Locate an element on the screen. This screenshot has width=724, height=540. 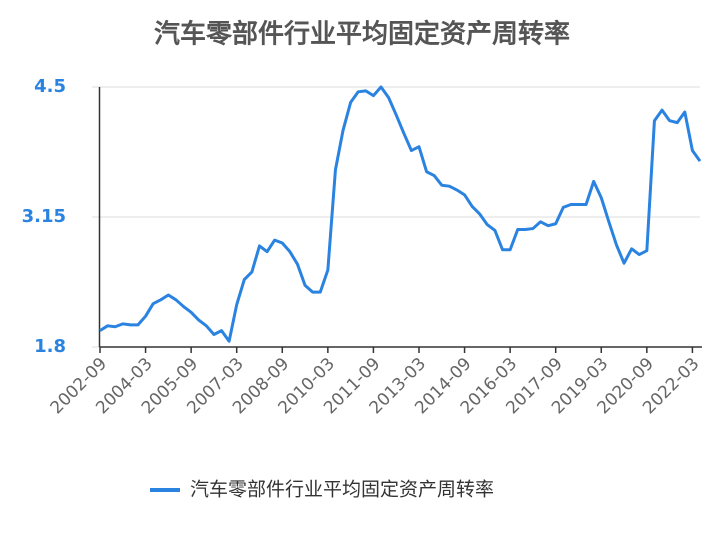
y-tick-label: 4.5 is located at coordinates (50, 86).